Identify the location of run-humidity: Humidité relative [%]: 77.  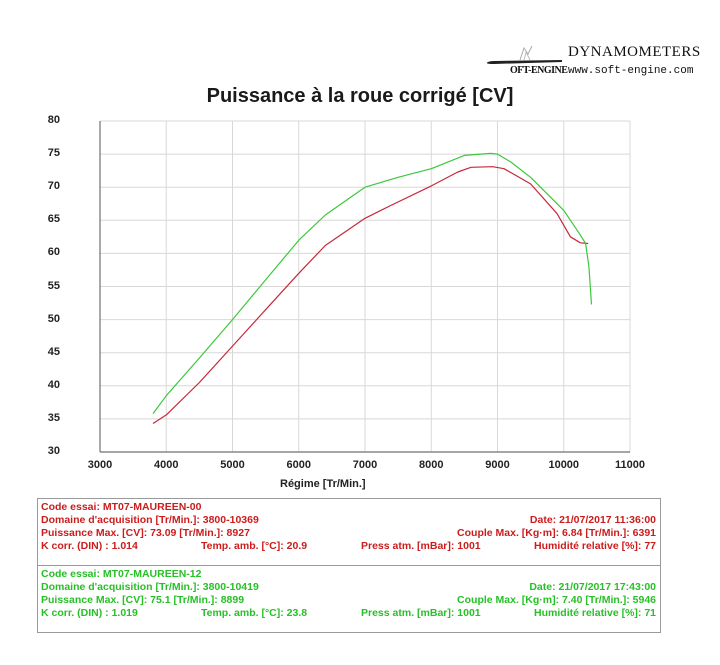
(595, 546).